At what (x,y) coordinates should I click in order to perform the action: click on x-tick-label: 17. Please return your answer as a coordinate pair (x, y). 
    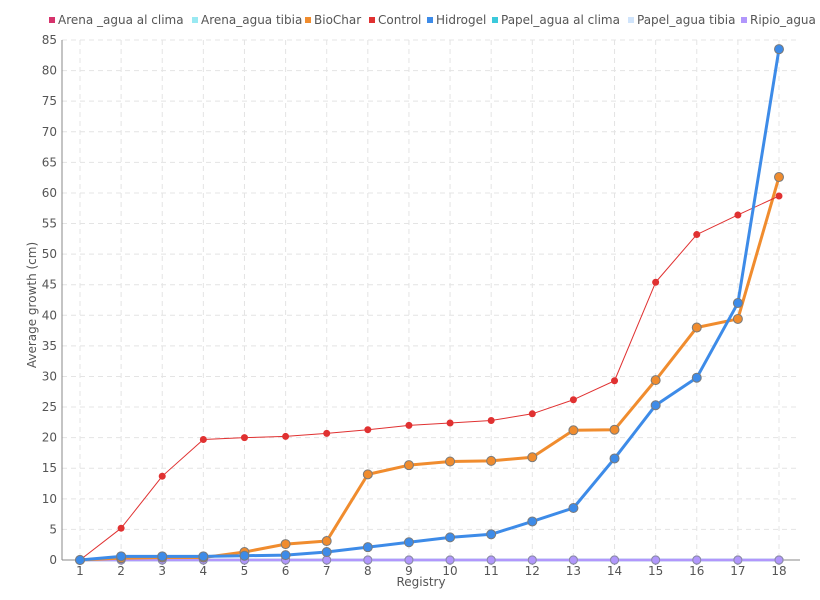
    Looking at the image, I should click on (737, 571).